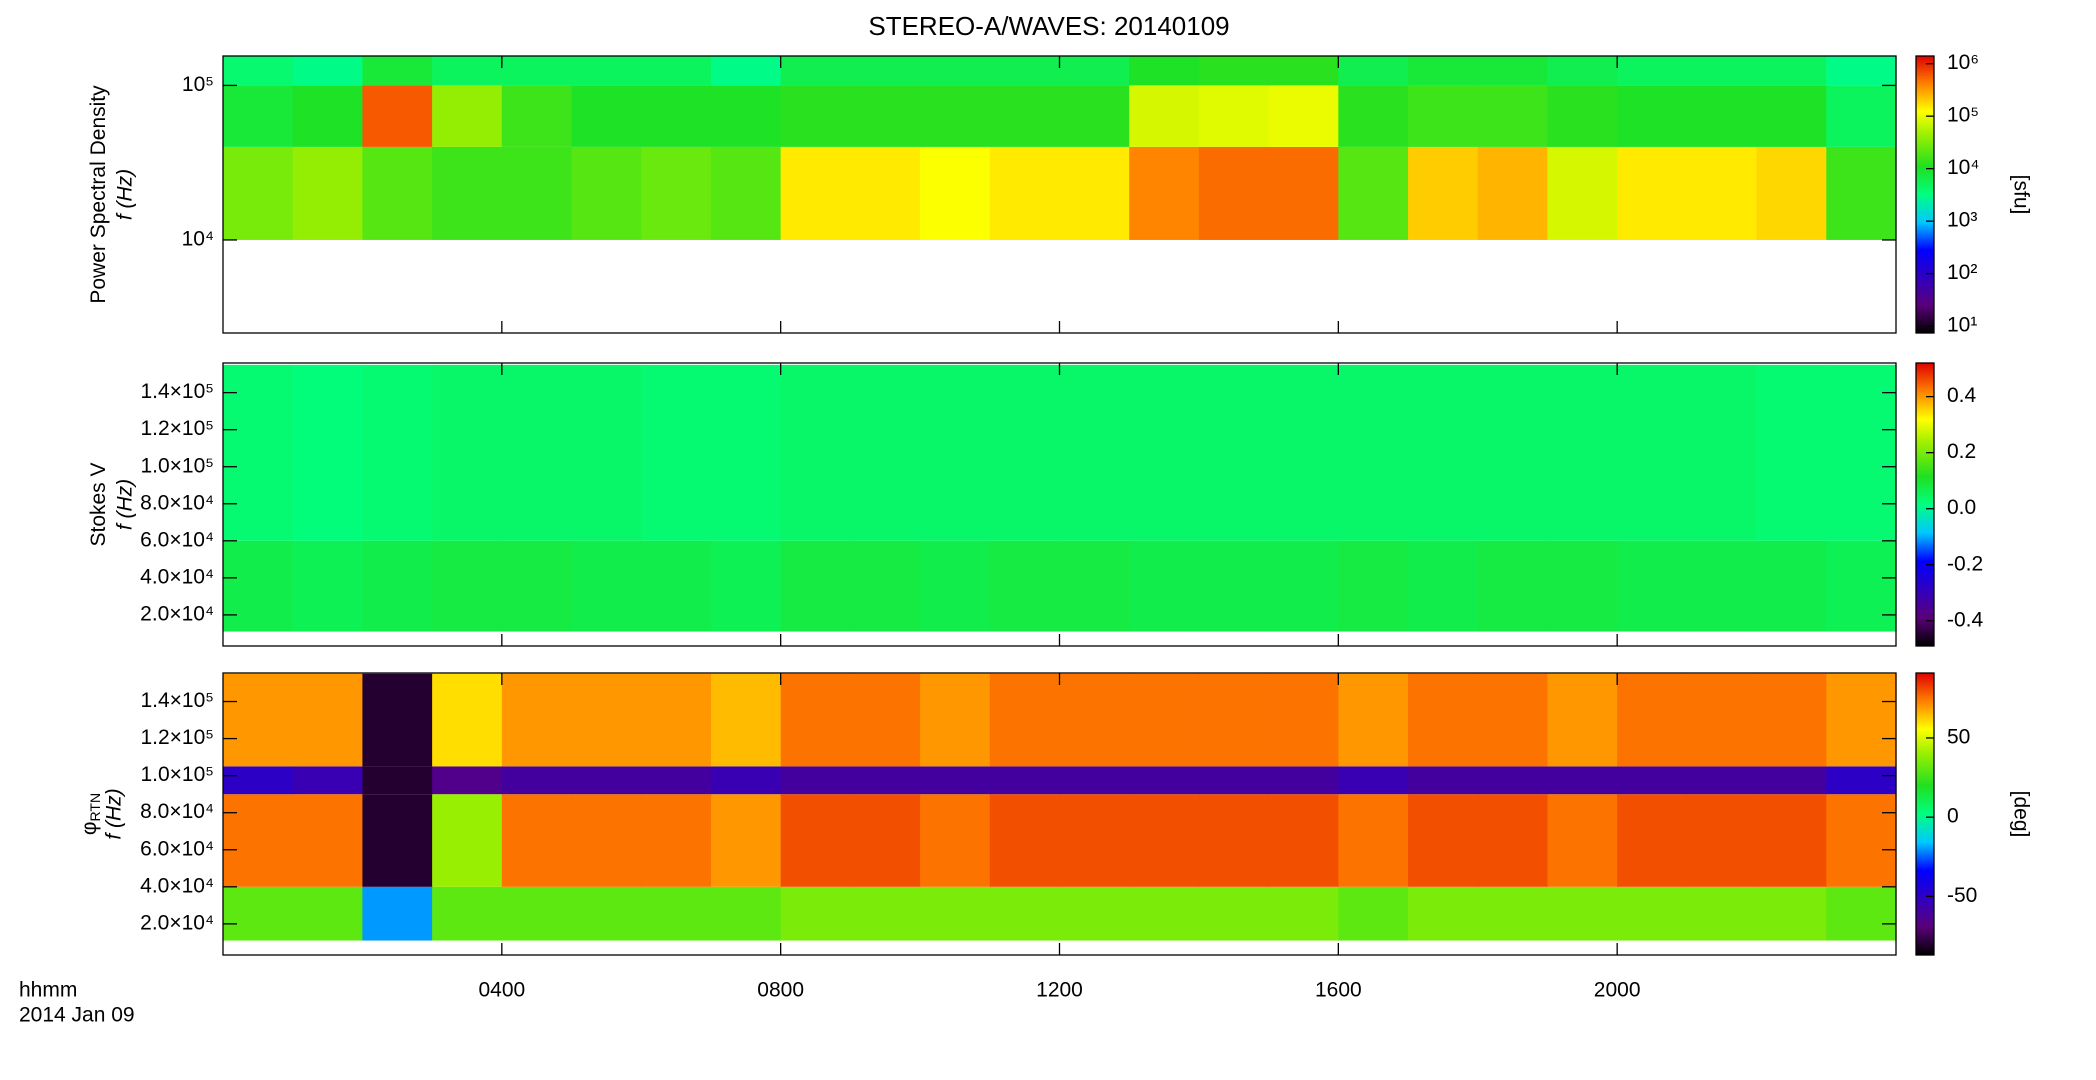  What do you see at coordinates (780, 990) in the screenshot?
I see `x-tick-label: 0800` at bounding box center [780, 990].